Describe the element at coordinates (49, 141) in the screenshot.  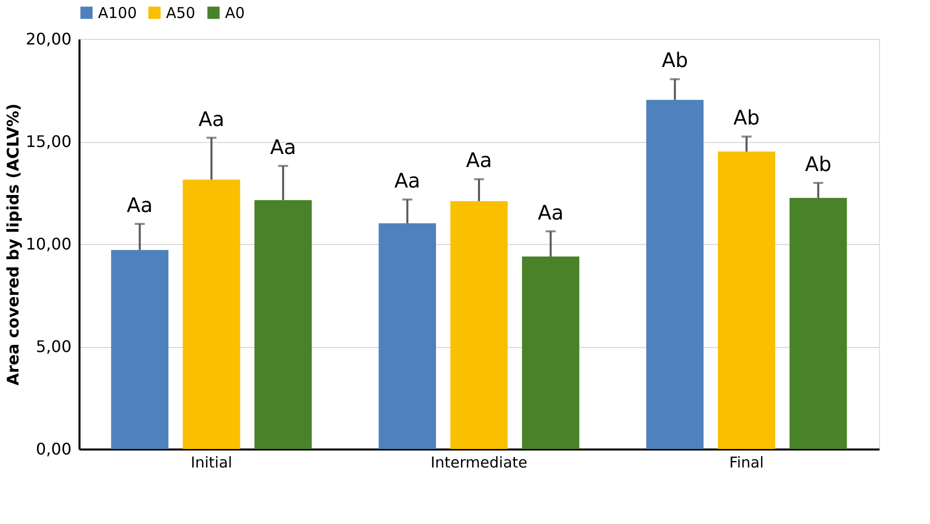
I see `y-tick-label: 15,00` at that location.